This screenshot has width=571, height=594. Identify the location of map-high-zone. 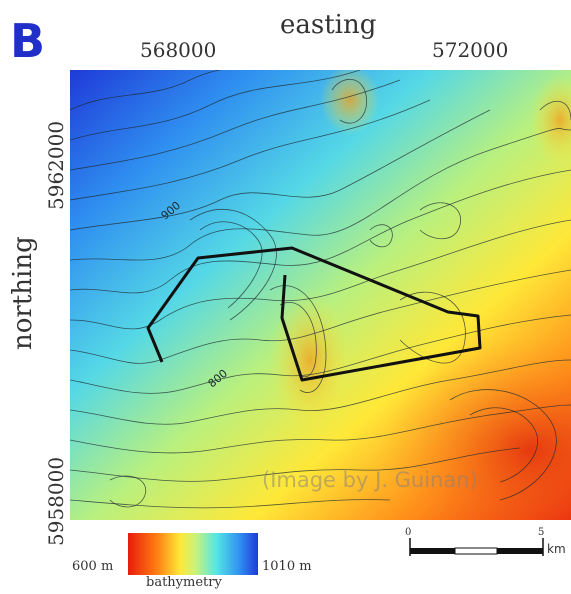
(310, 360).